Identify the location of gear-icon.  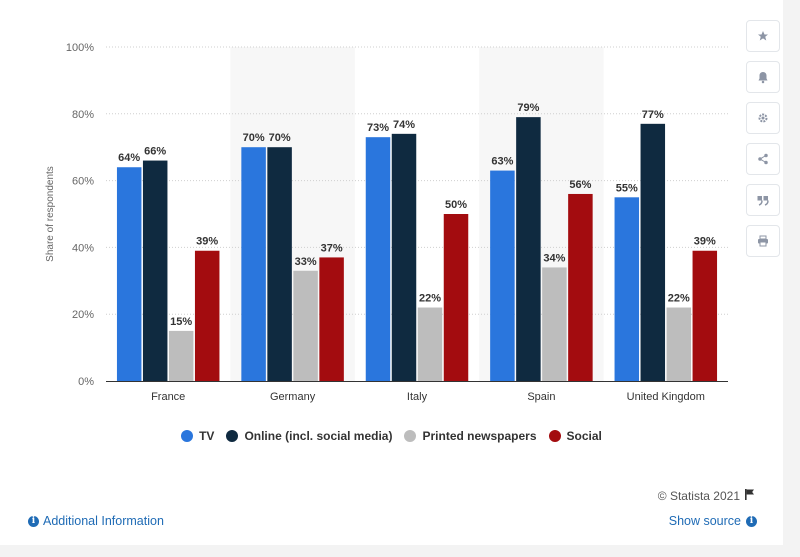
(763, 118).